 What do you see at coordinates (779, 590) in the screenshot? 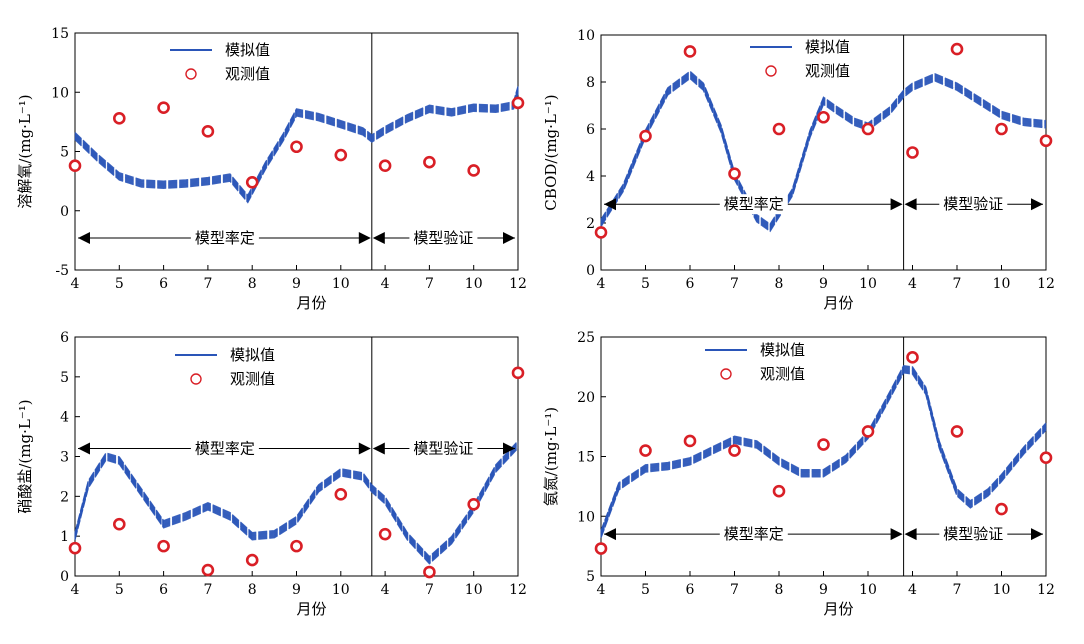
I see `x-tick-label: 8` at bounding box center [779, 590].